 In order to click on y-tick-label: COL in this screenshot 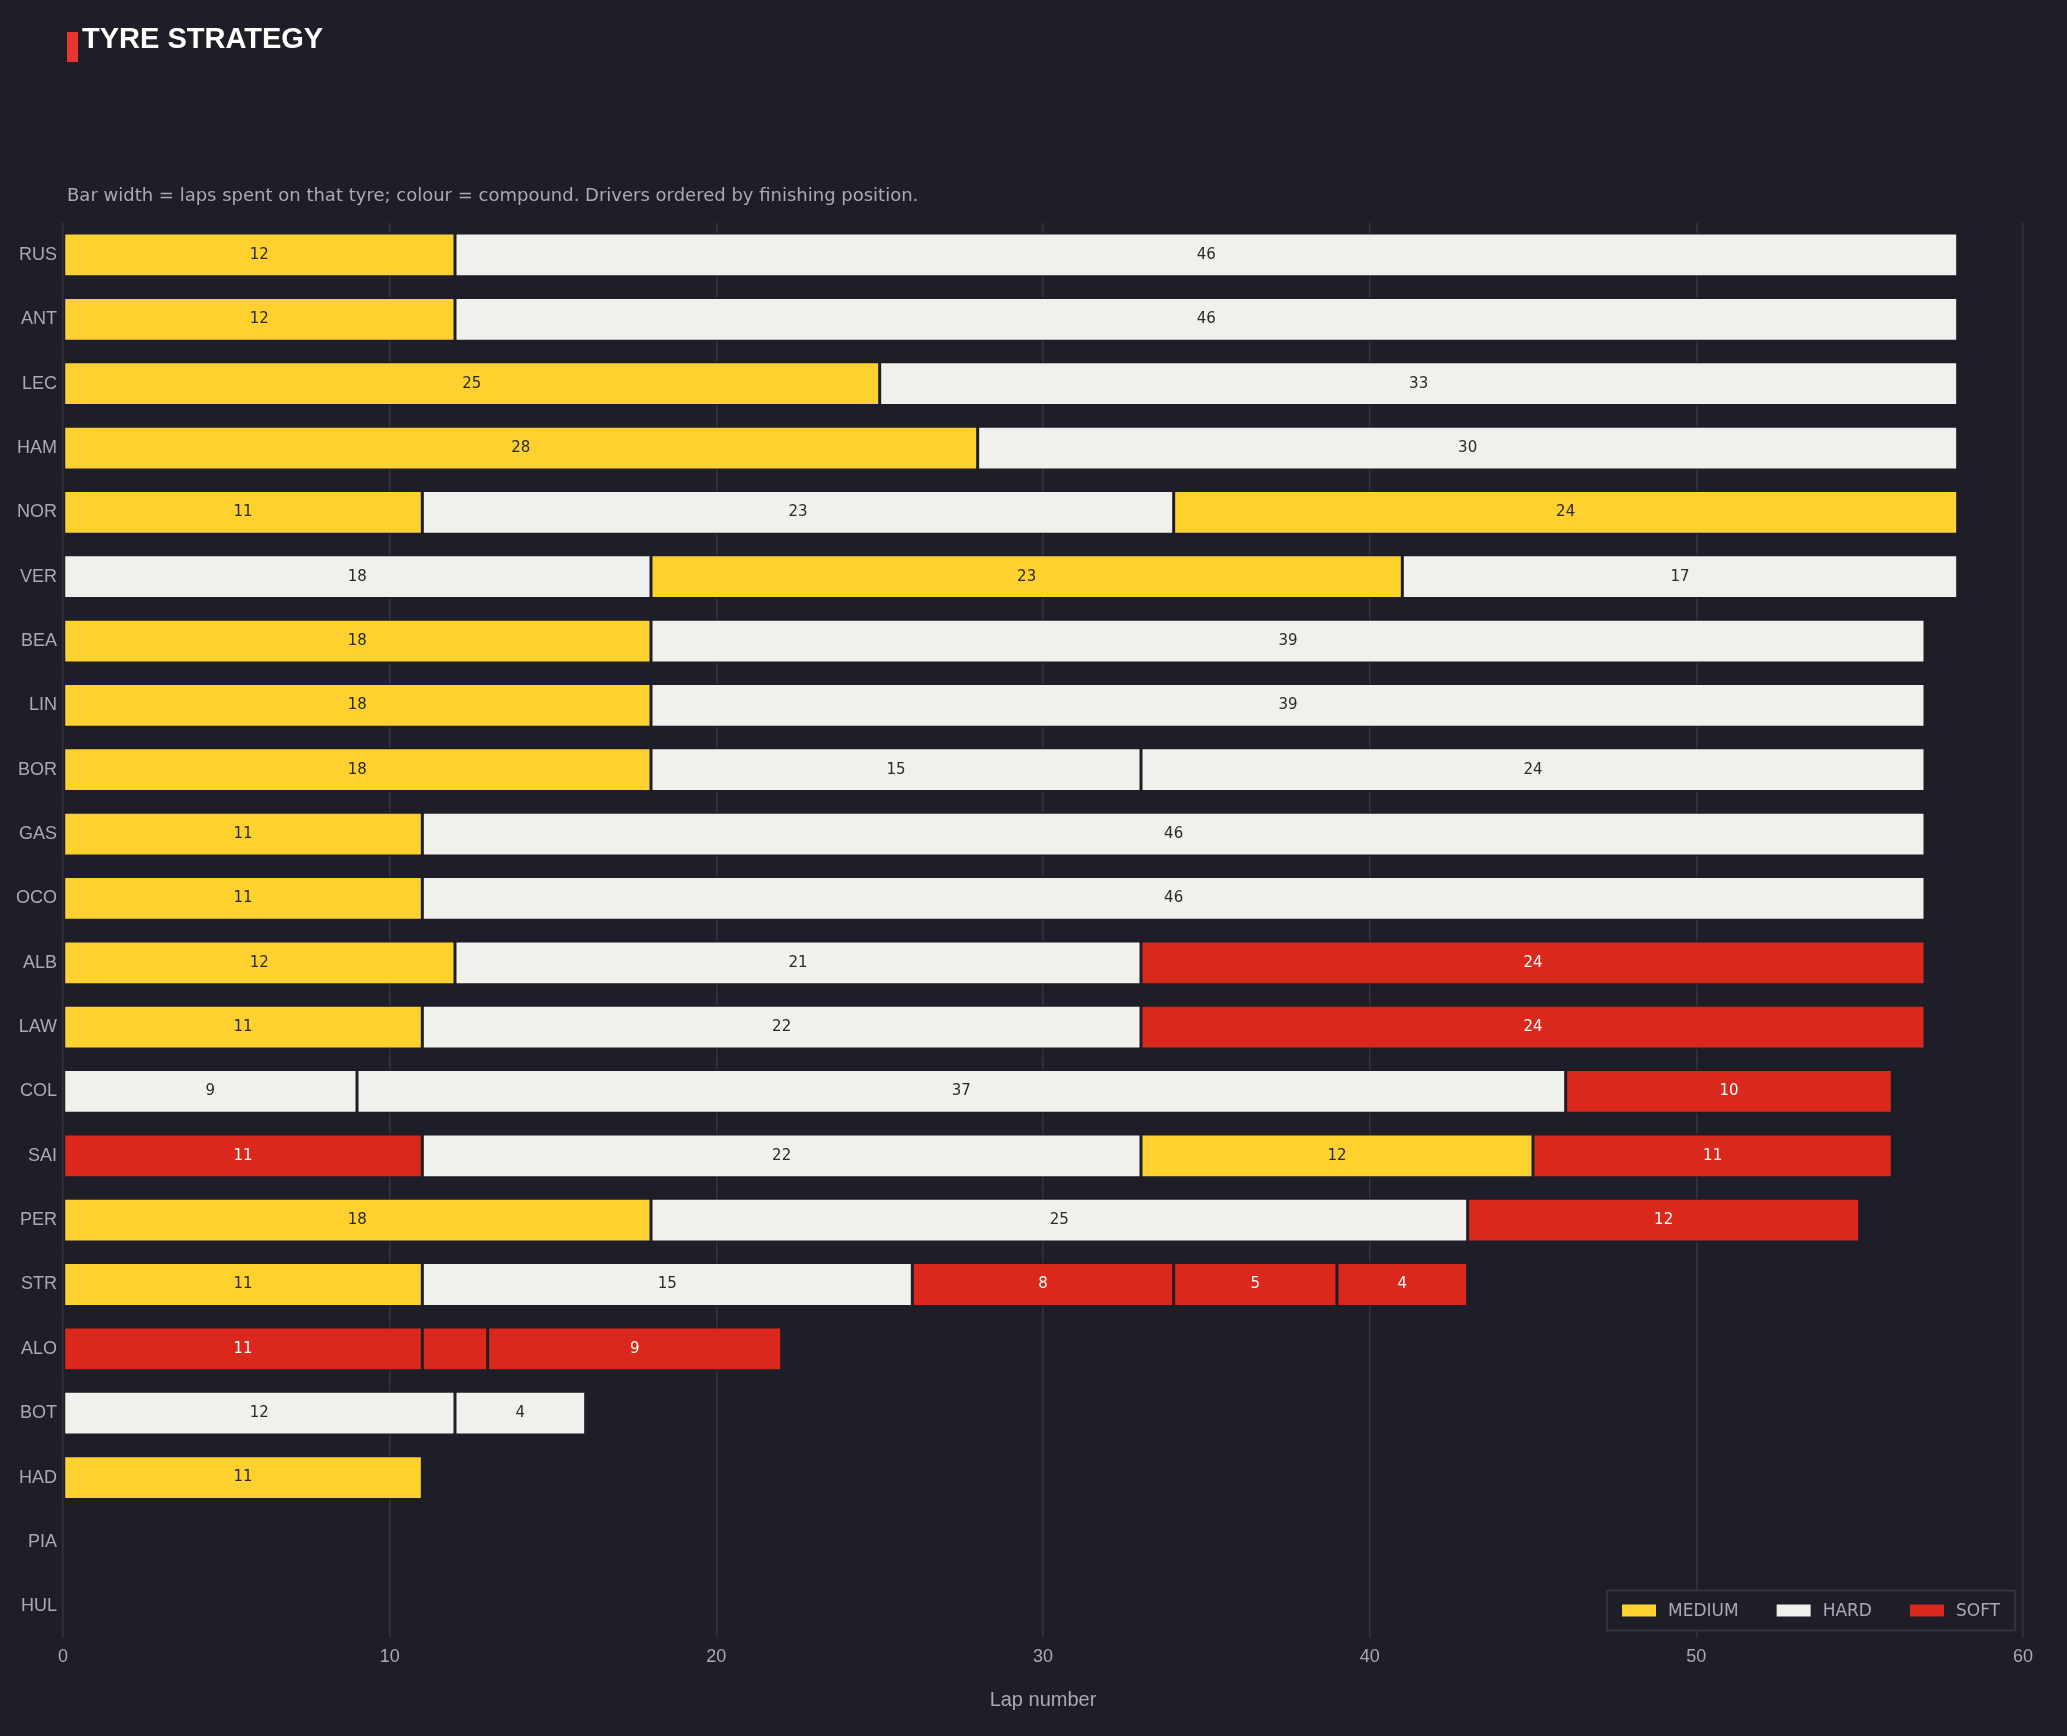, I will do `click(38, 1090)`.